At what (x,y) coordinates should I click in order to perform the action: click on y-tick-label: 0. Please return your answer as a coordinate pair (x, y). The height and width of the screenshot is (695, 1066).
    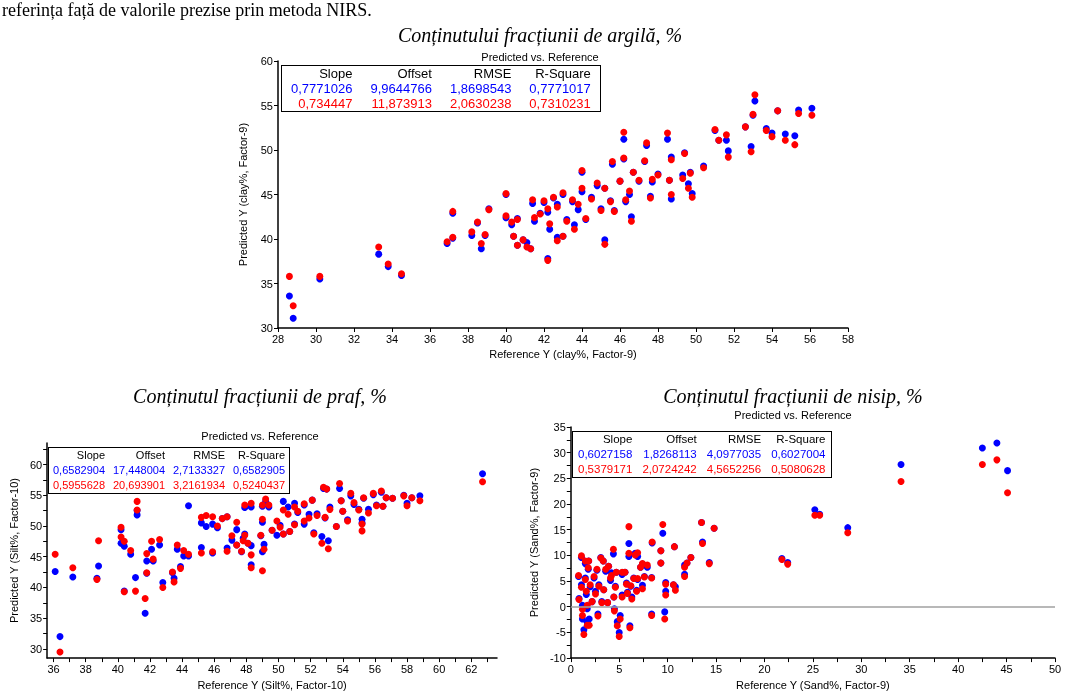
    Looking at the image, I should click on (562, 606).